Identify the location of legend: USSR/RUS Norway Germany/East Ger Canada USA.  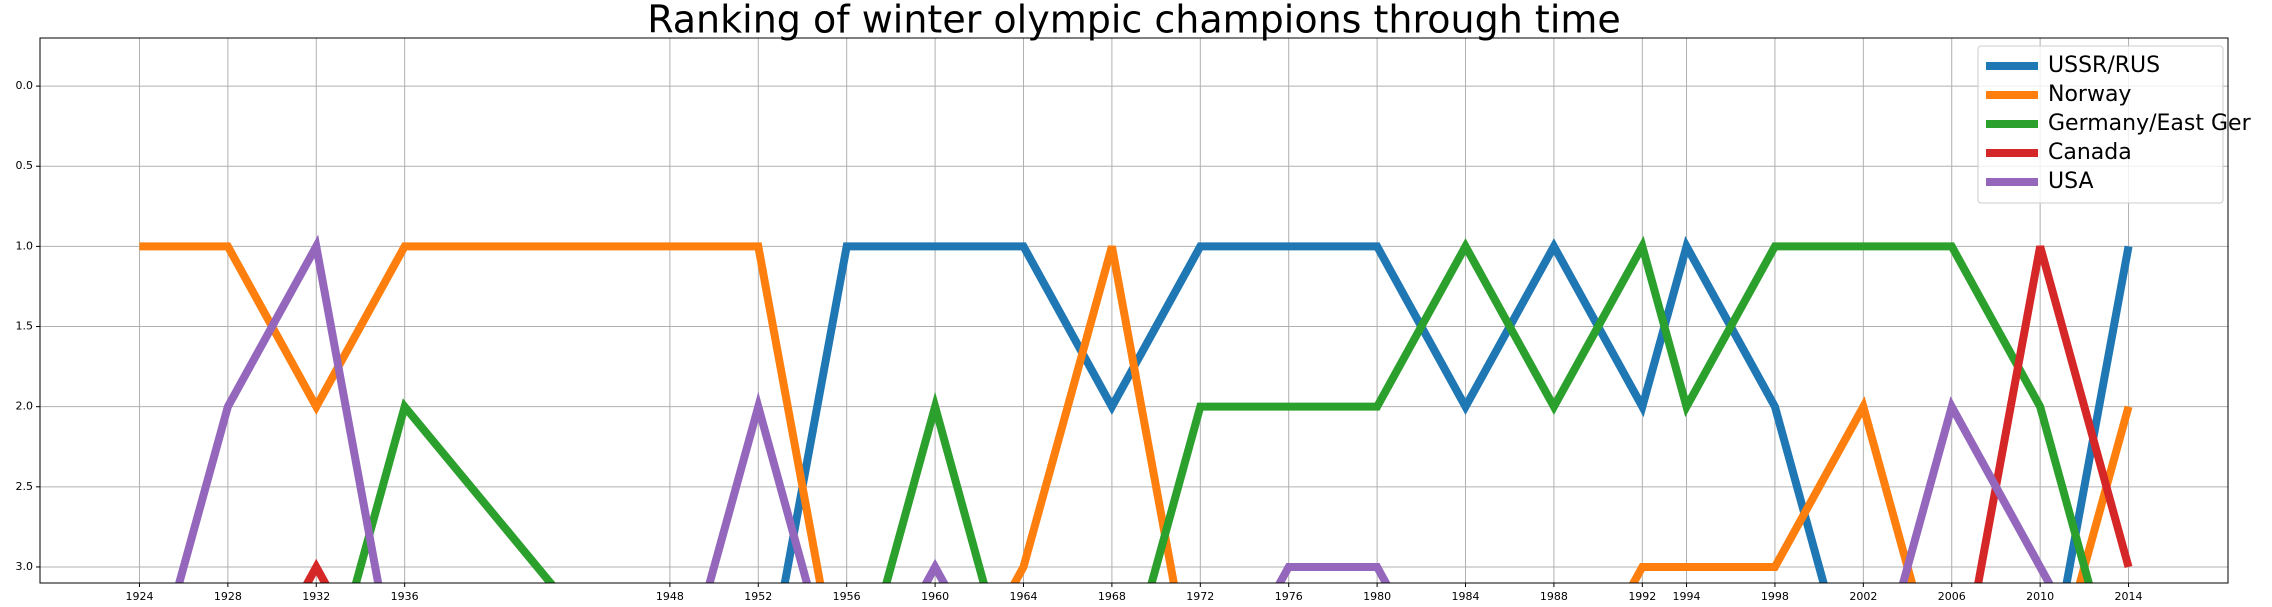
(2114, 124).